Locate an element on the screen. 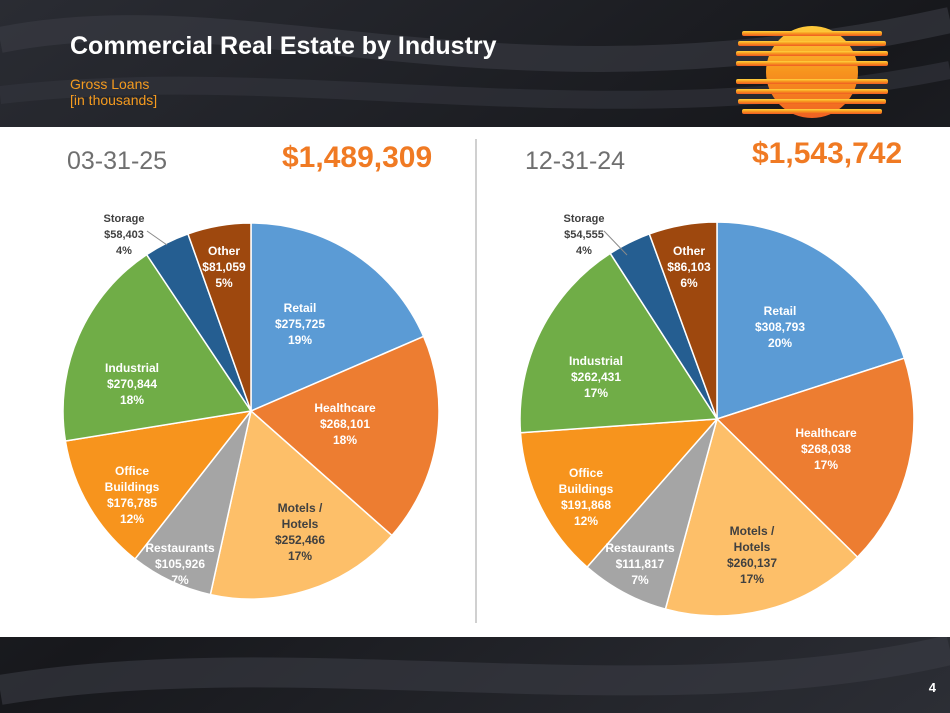  svg-text: $105,926 is located at coordinates (180, 564).